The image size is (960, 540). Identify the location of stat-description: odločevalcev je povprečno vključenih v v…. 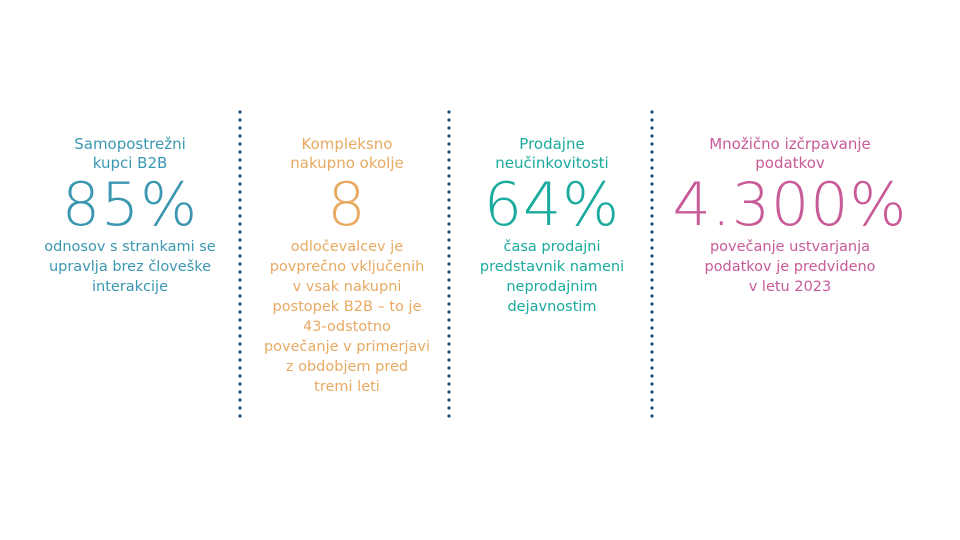
(347, 317).